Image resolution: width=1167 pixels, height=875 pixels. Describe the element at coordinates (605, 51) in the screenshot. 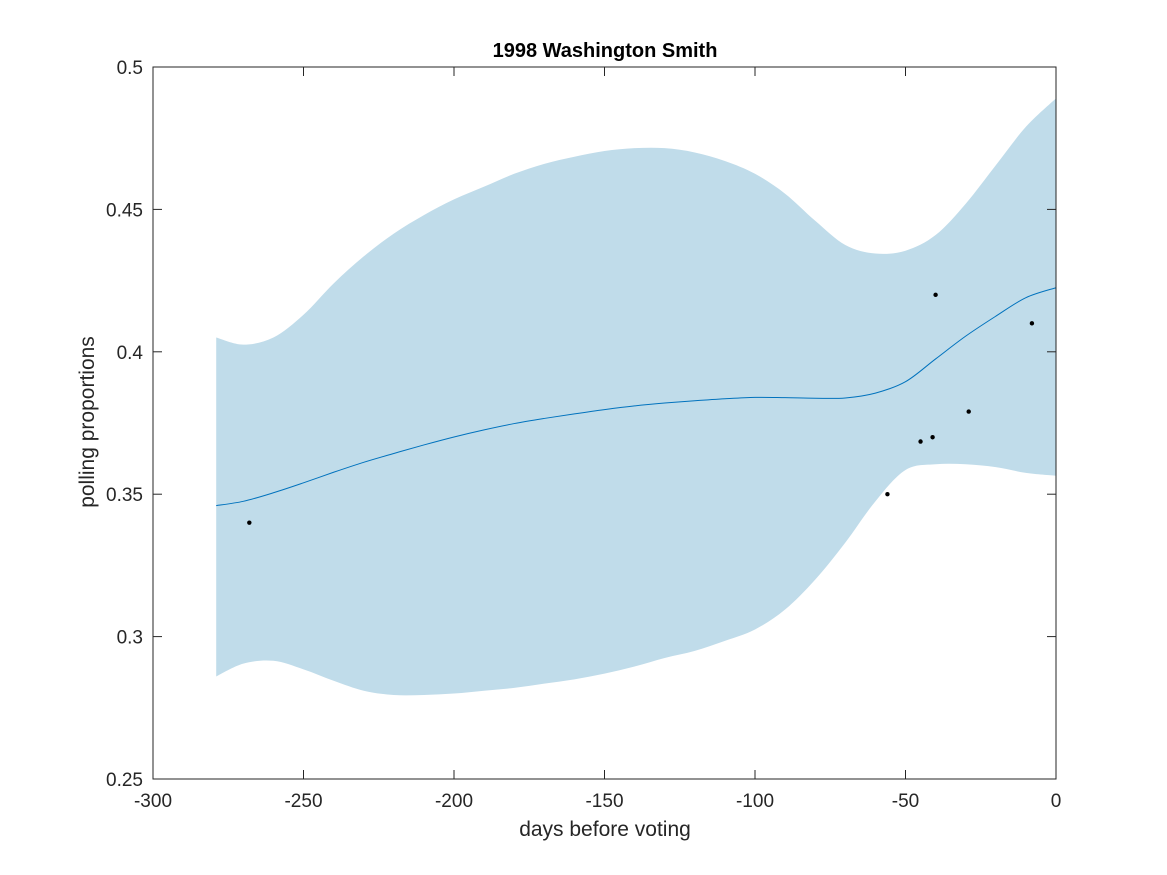

I see `chart-title: 1998 Washington Smith` at that location.